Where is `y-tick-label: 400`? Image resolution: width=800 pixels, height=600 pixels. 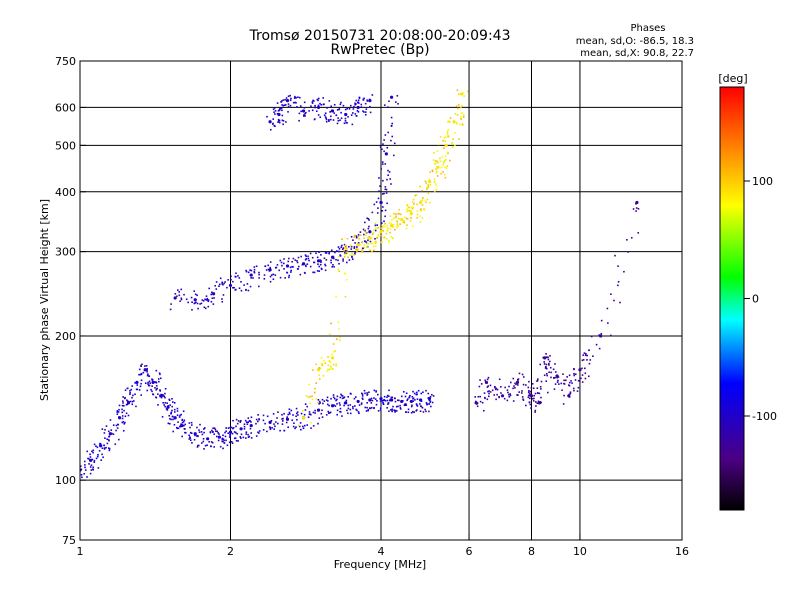
y-tick-label: 400 is located at coordinates (65, 192).